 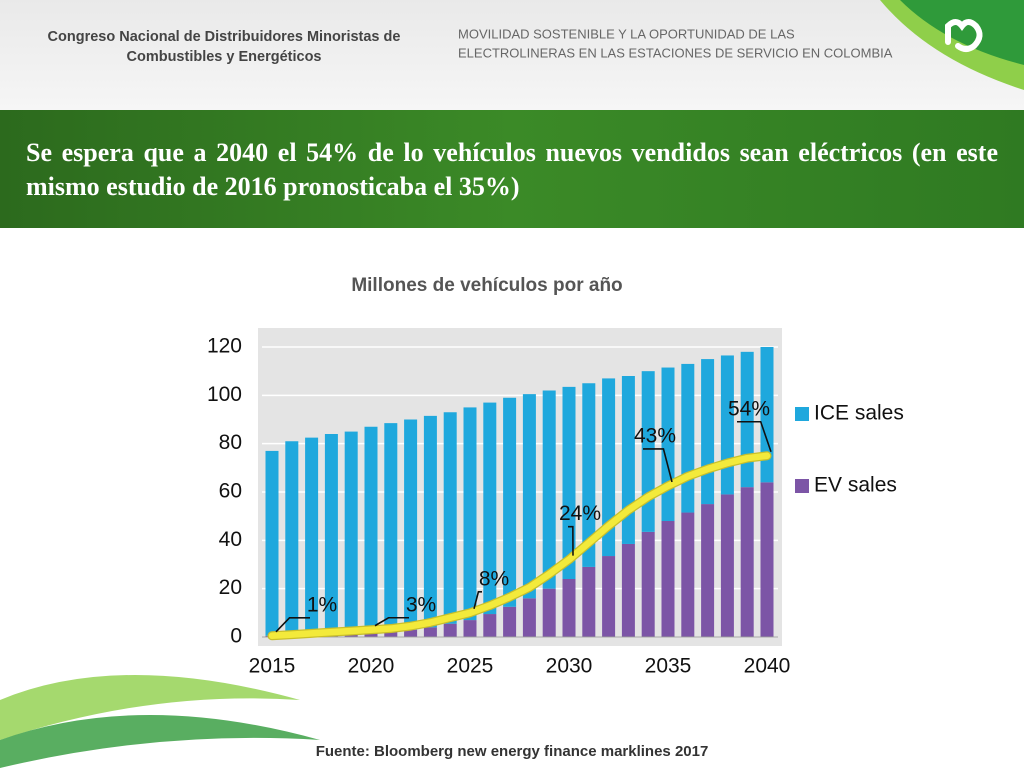 What do you see at coordinates (668, 666) in the screenshot?
I see `x-tick-label: 2035` at bounding box center [668, 666].